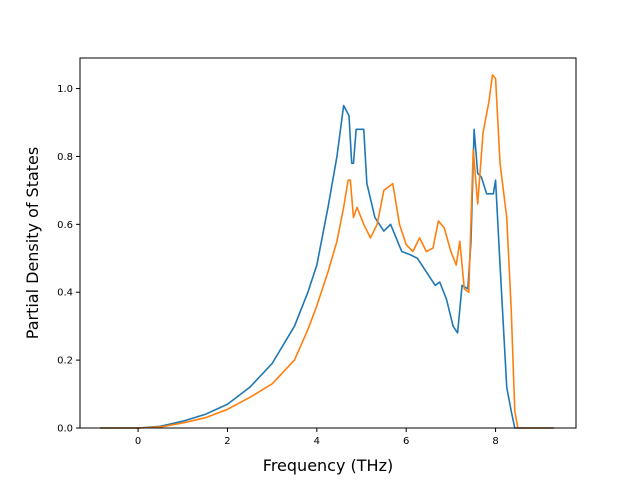 The image size is (640, 480). I want to click on x-tick-label: 6, so click(406, 441).